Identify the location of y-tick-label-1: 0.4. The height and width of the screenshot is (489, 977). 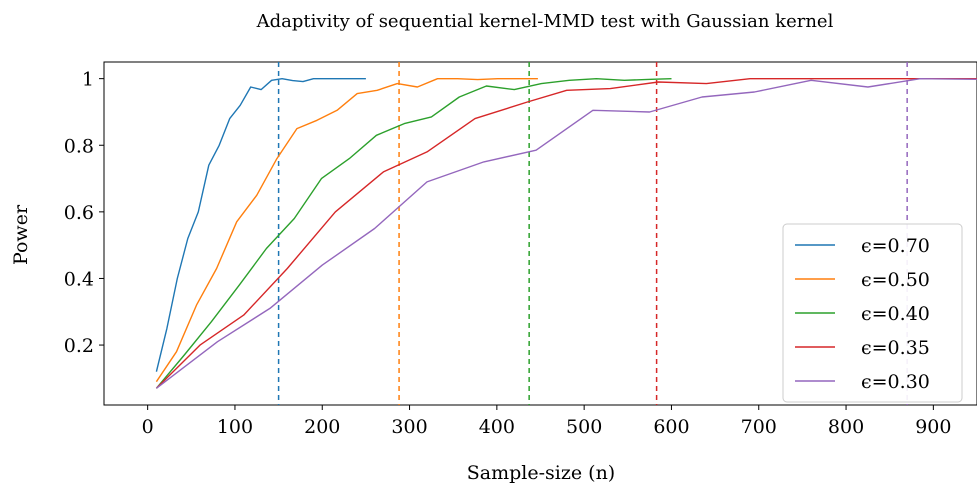
(79, 279).